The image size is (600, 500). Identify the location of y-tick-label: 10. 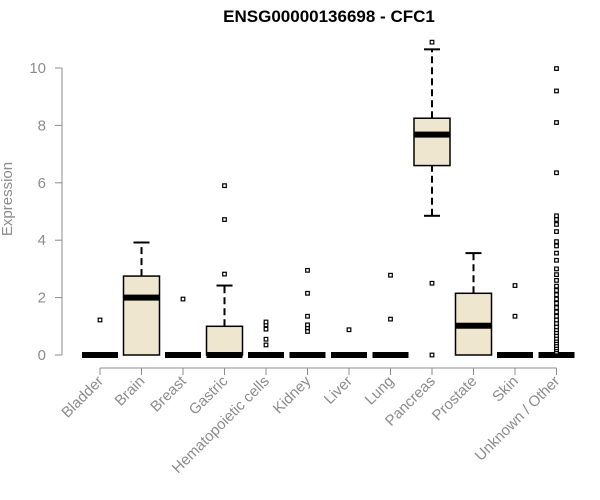
(37, 68).